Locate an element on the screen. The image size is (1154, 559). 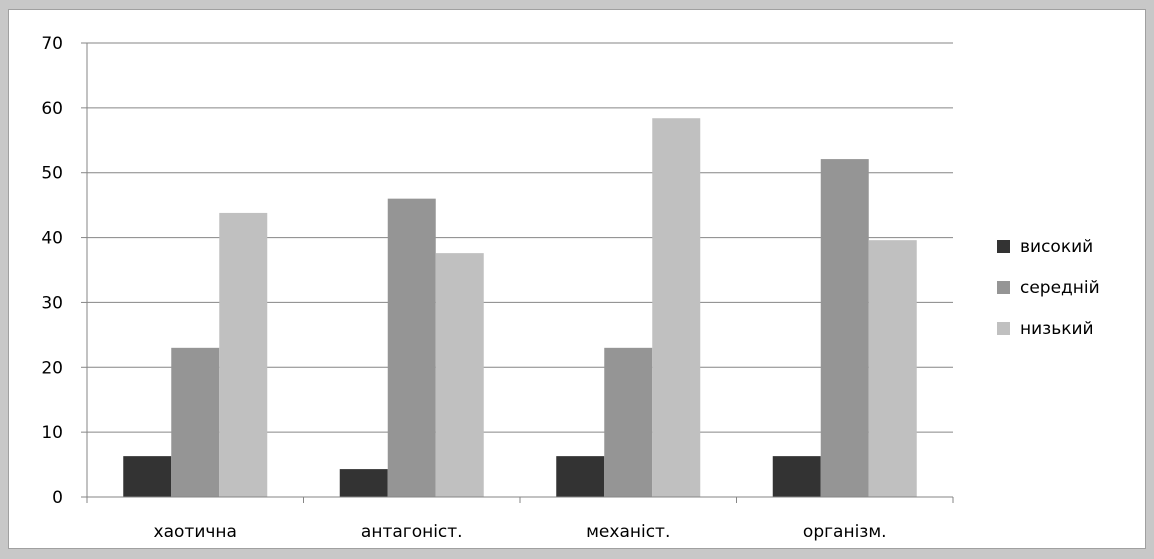
bar-низький-антагоніст. is located at coordinates (459, 375).